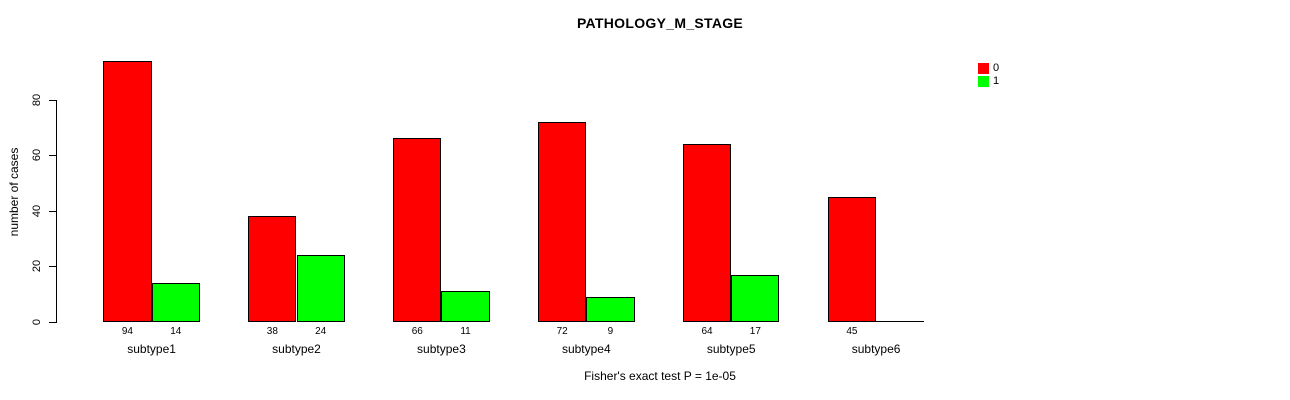  I want to click on y-axis-tick-label: 0, so click(37, 322).